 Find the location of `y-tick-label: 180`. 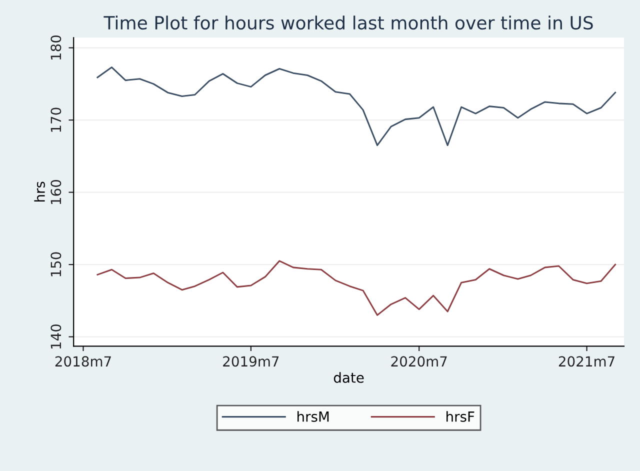

y-tick-label: 180 is located at coordinates (56, 47).